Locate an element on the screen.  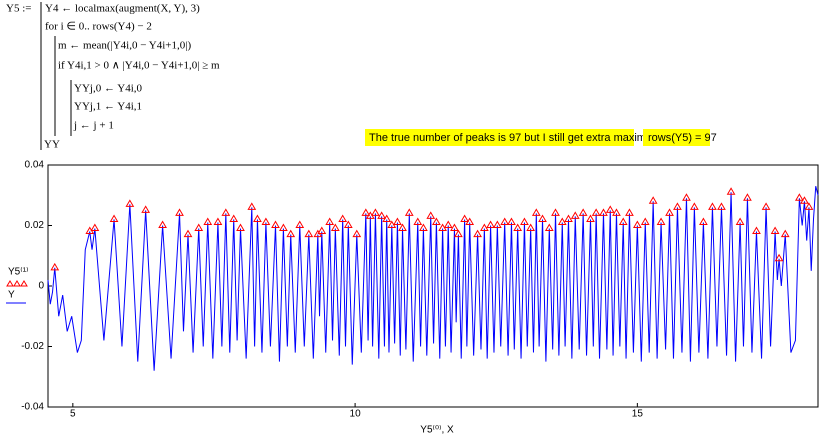
y-tick-label: 0.04 is located at coordinates (35, 165).